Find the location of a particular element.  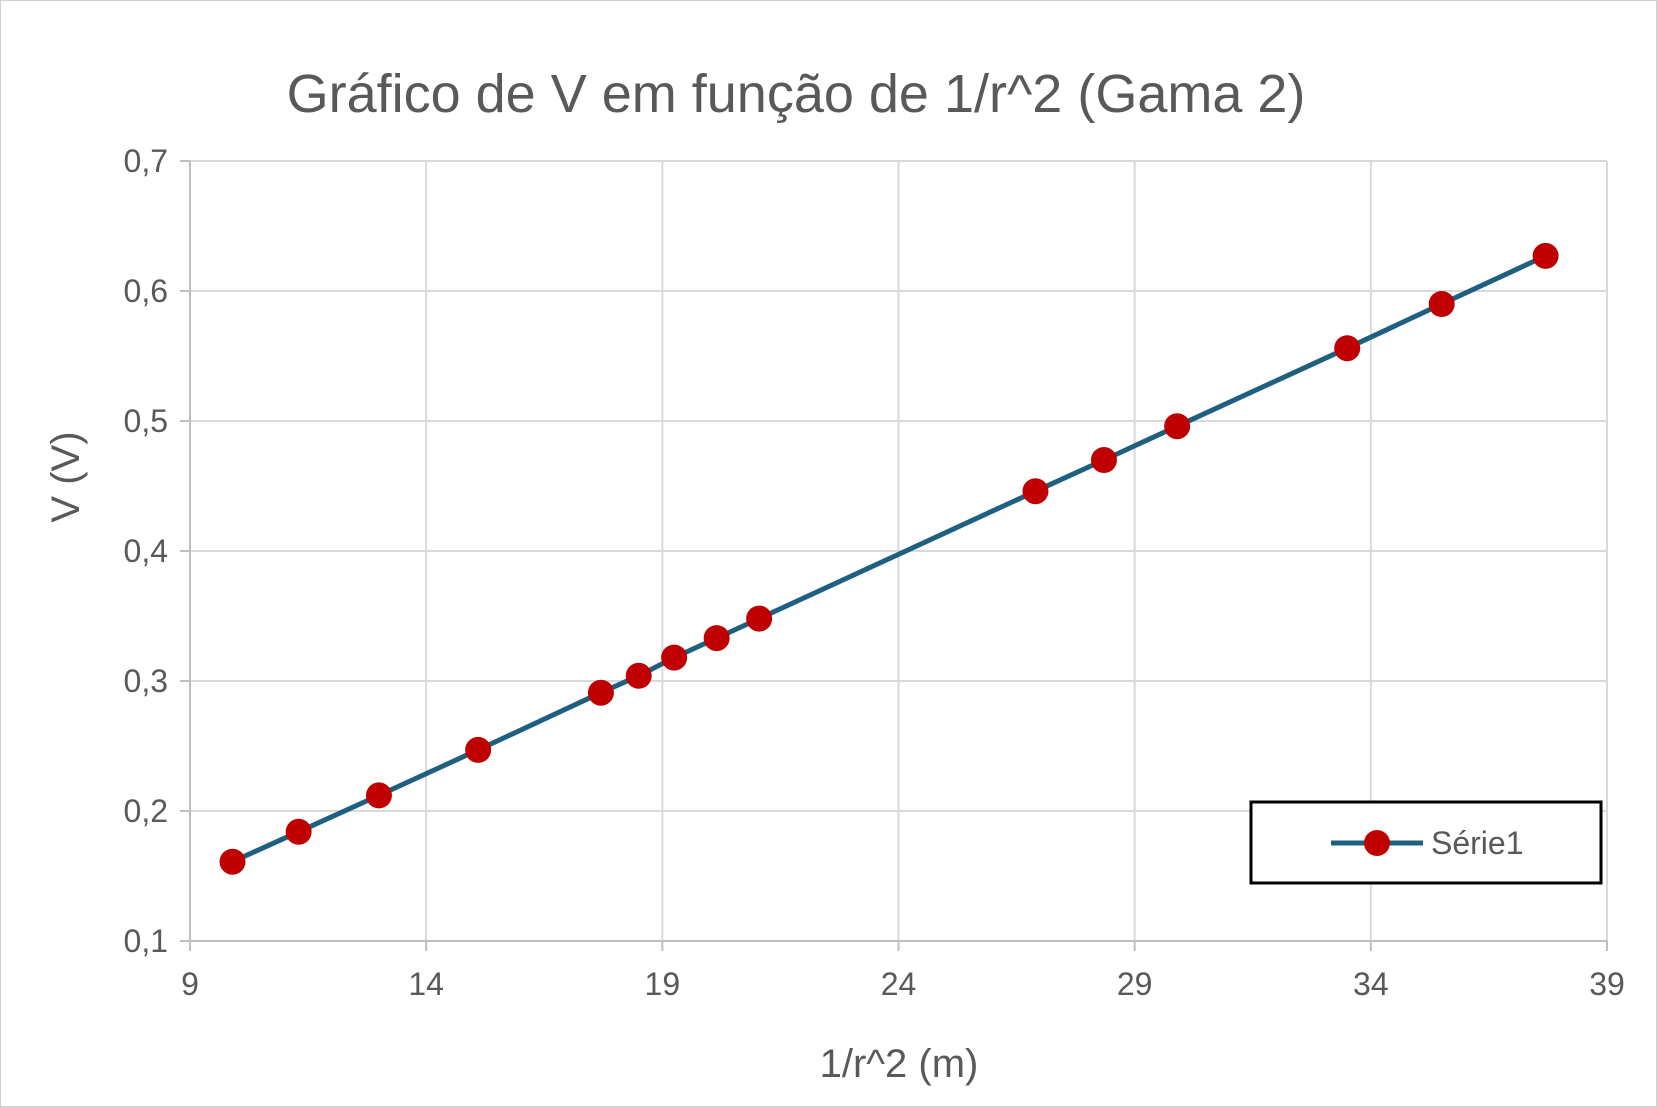

legend-box is located at coordinates (1426, 842).